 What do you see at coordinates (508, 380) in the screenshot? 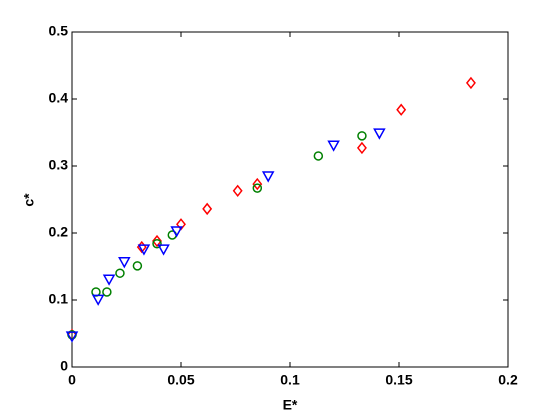
I see `x-tick-label: 0.2` at bounding box center [508, 380].